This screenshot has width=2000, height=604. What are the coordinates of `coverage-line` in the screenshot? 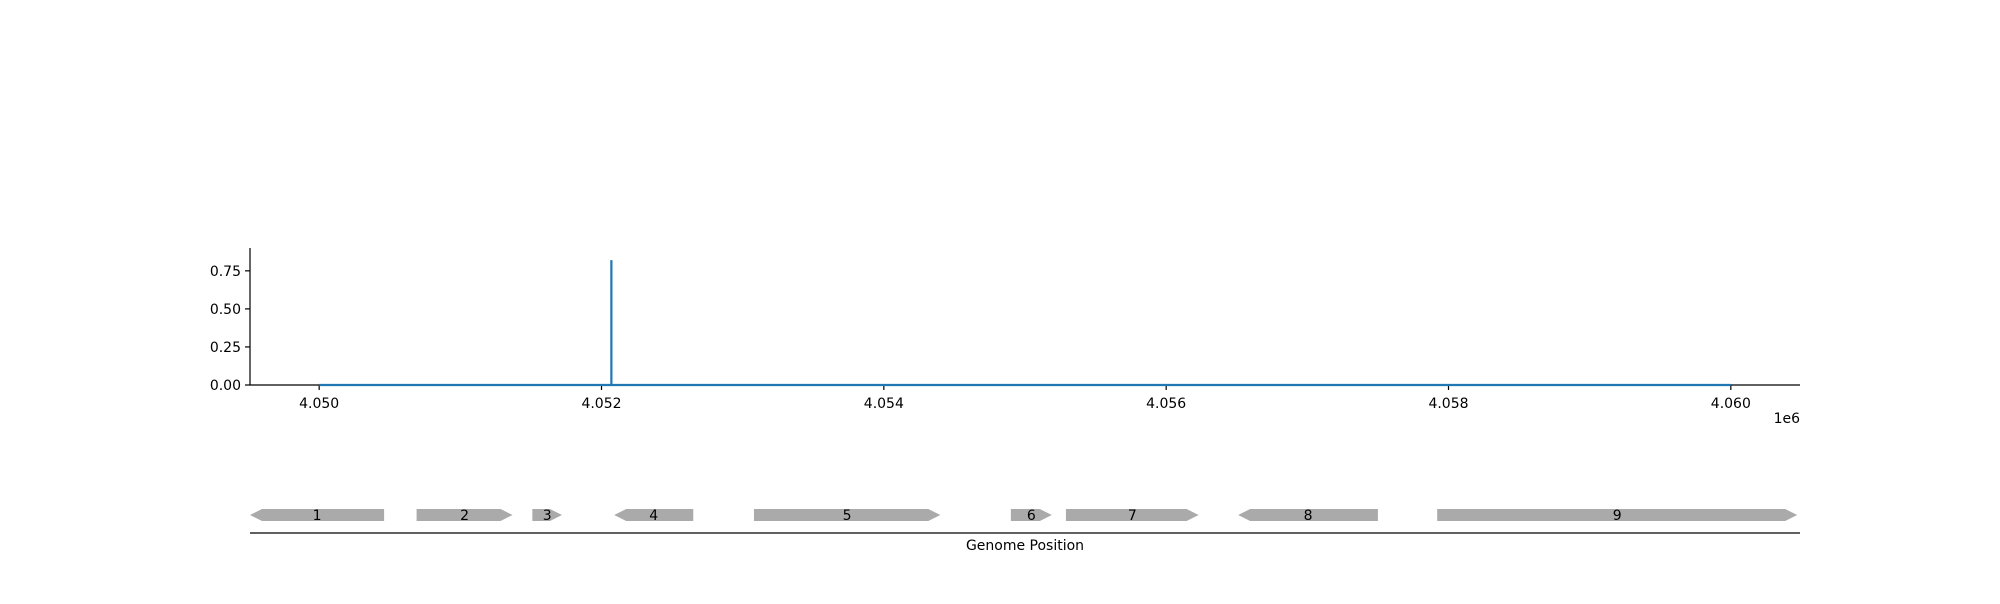 It's located at (1025, 323).